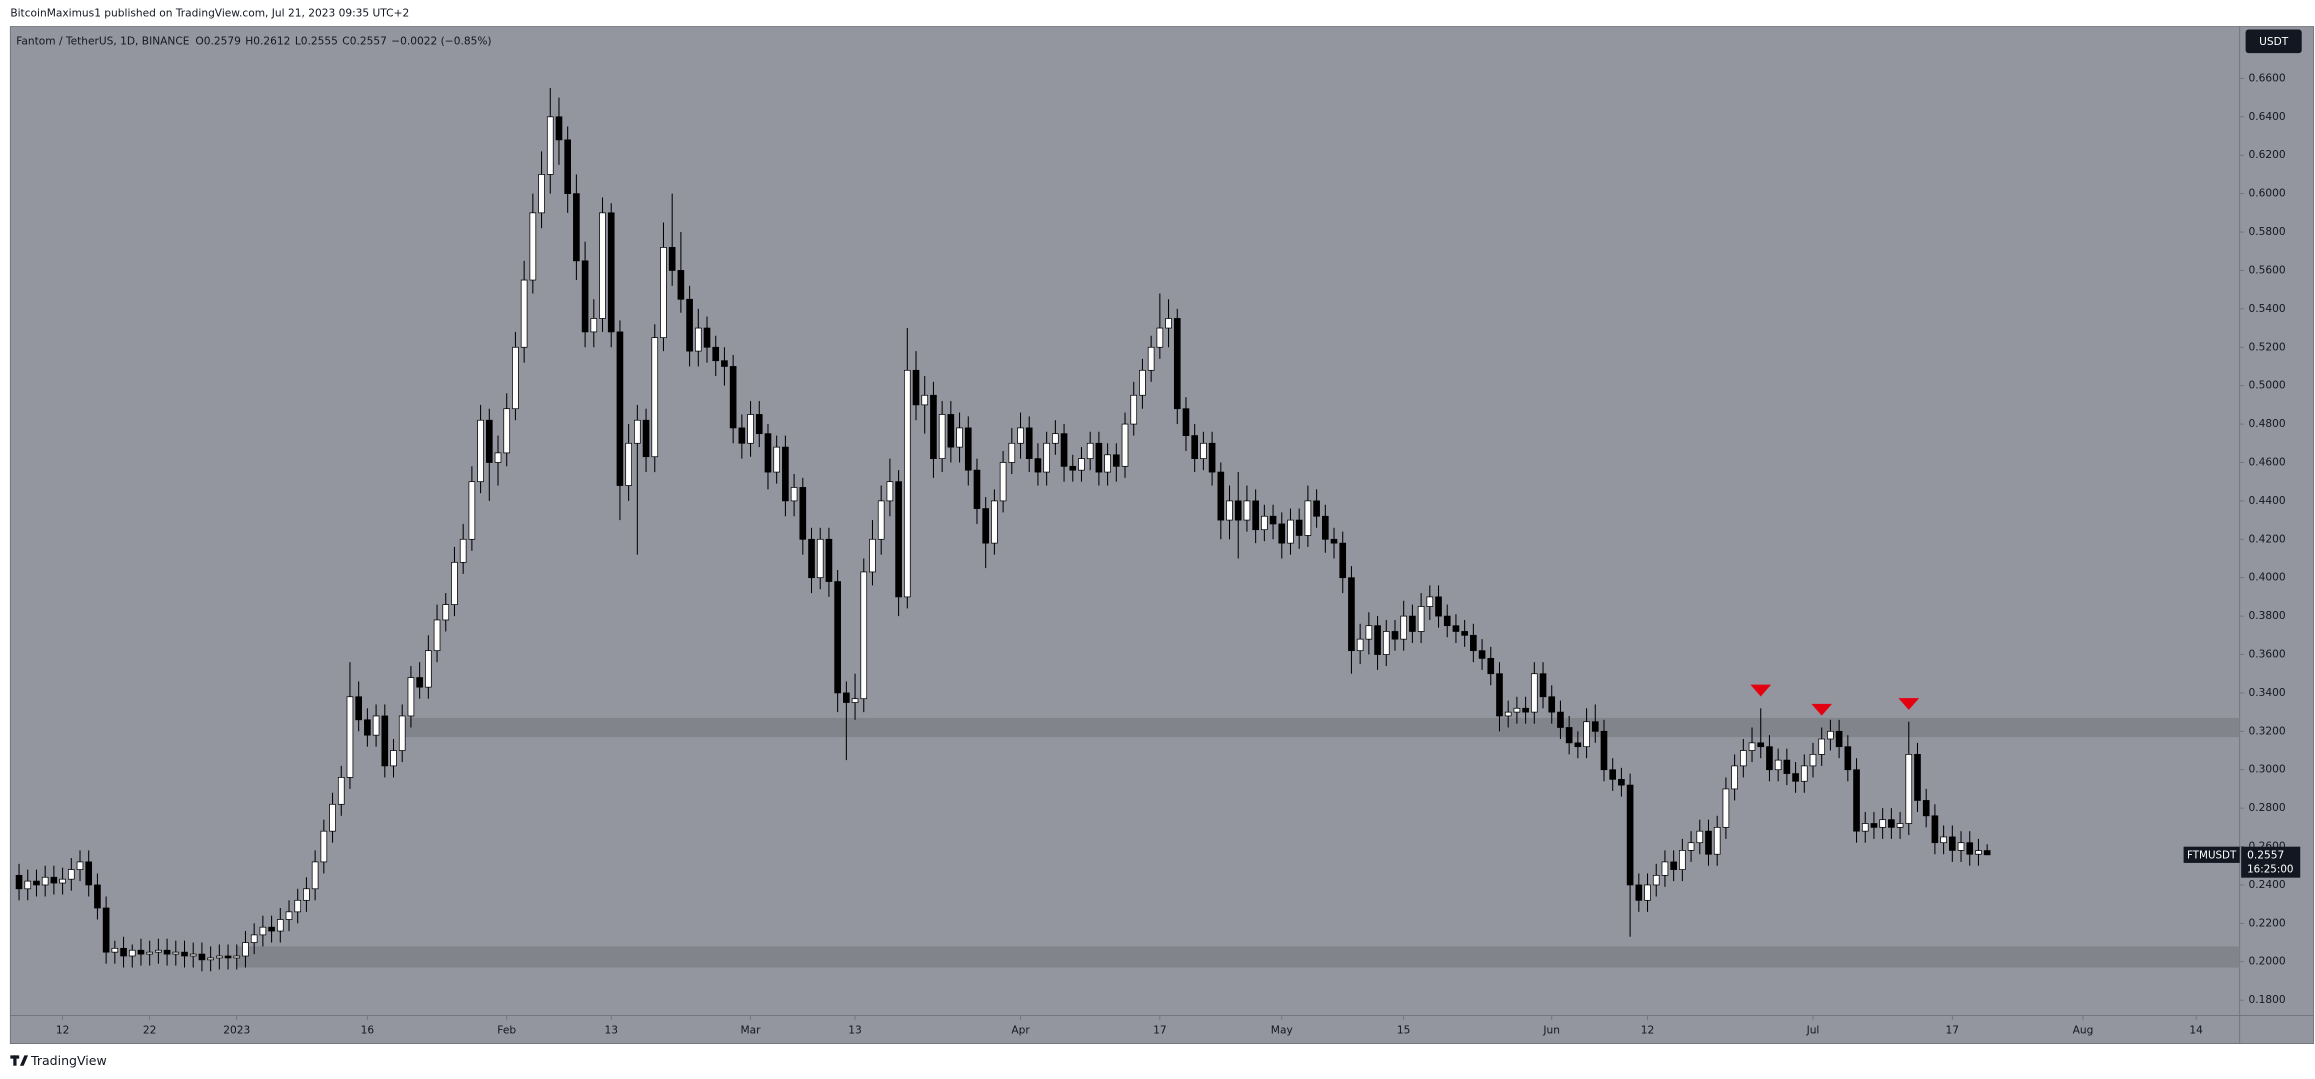 Image resolution: width=2315 pixels, height=1079 pixels. I want to click on y-tick-label: 0.2000, so click(2267, 961).